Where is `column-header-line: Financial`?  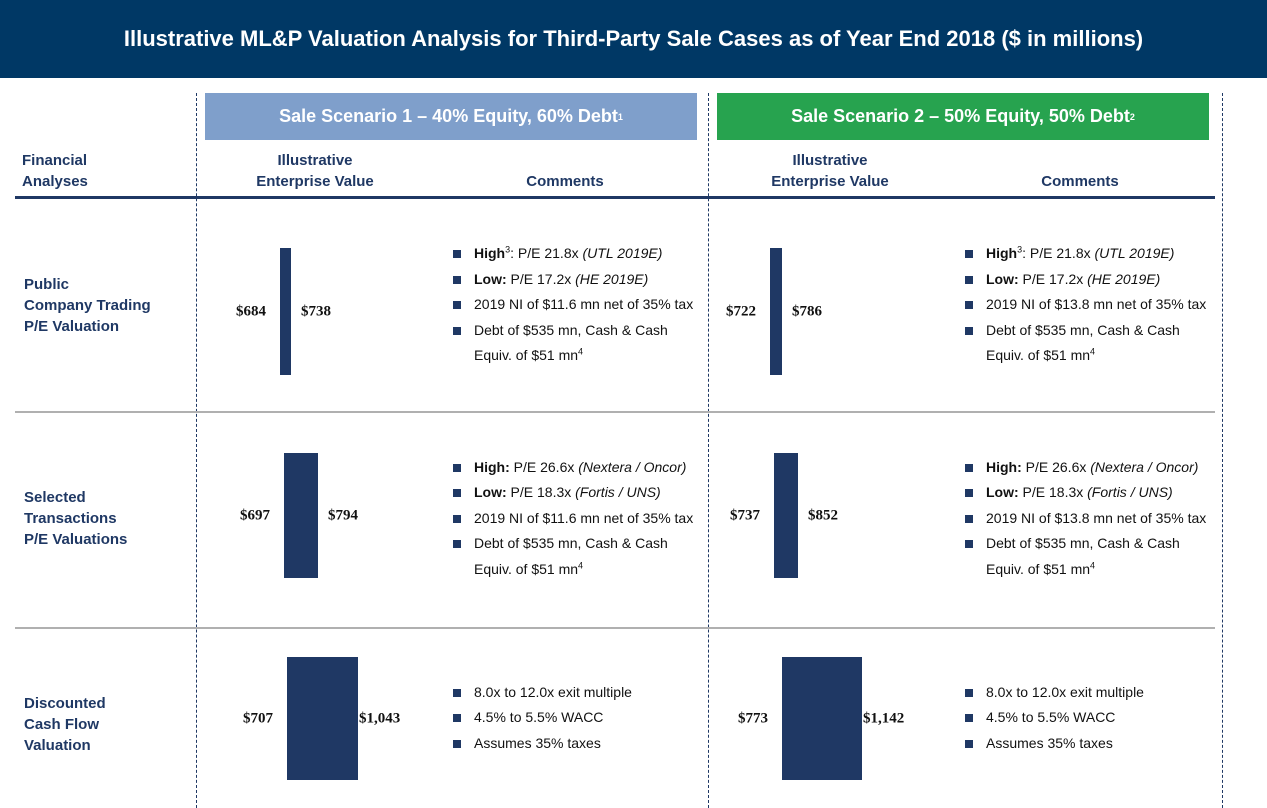
column-header-line: Financial is located at coordinates (55, 160).